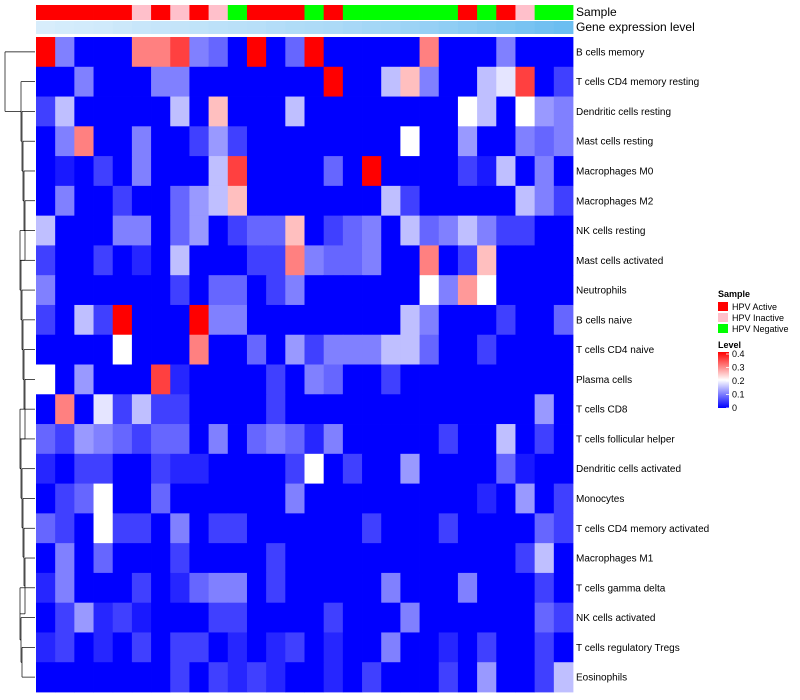 The height and width of the screenshot is (700, 800). Describe the element at coordinates (596, 12) in the screenshot. I see `sample-annotation-label: Sample` at that location.